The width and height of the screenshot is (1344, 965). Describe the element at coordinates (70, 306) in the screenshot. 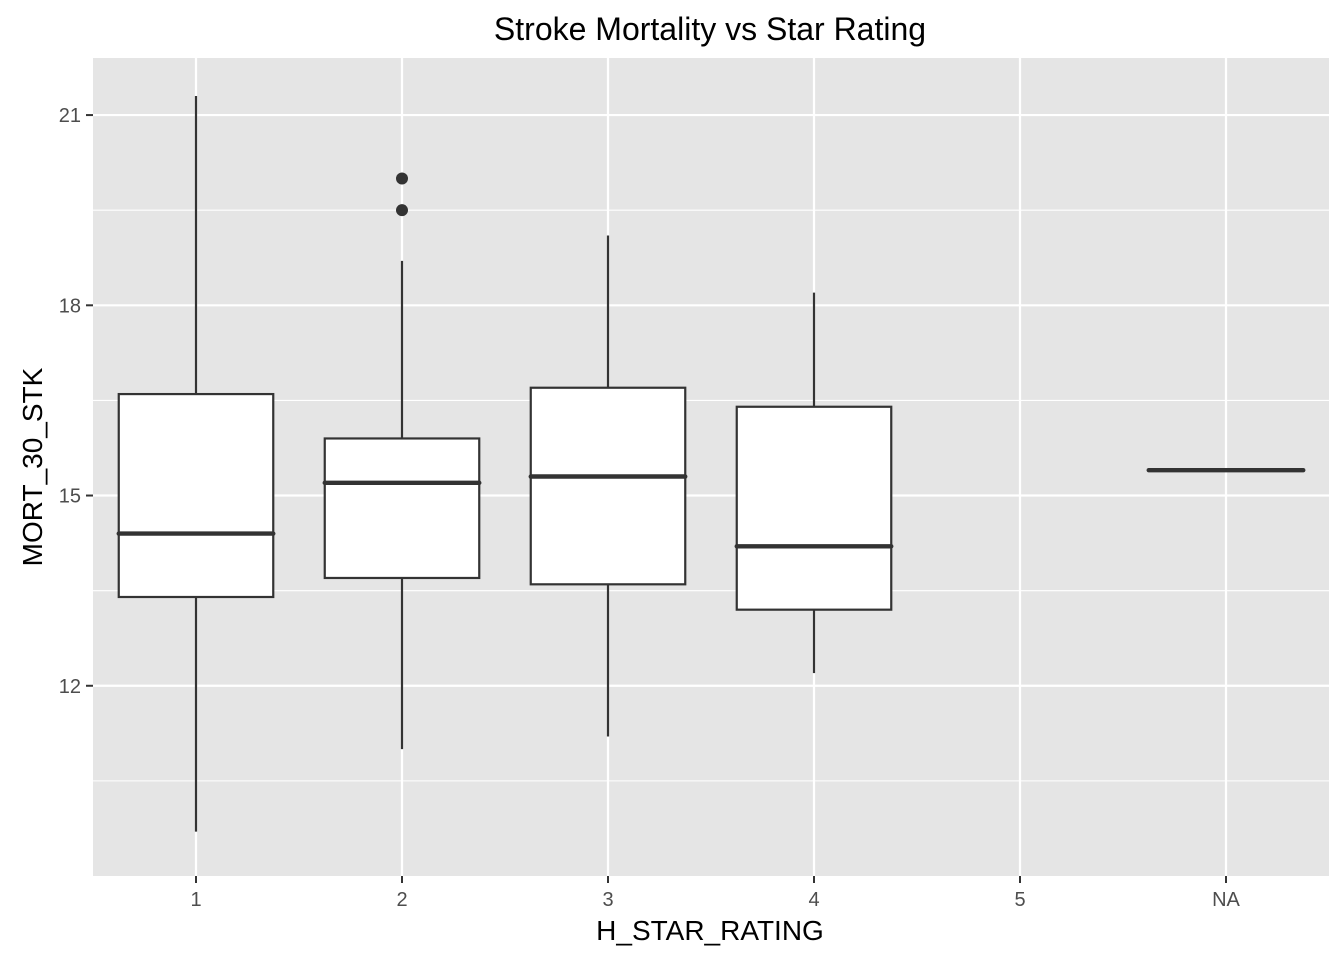

I see `y-tick-label: 18` at that location.